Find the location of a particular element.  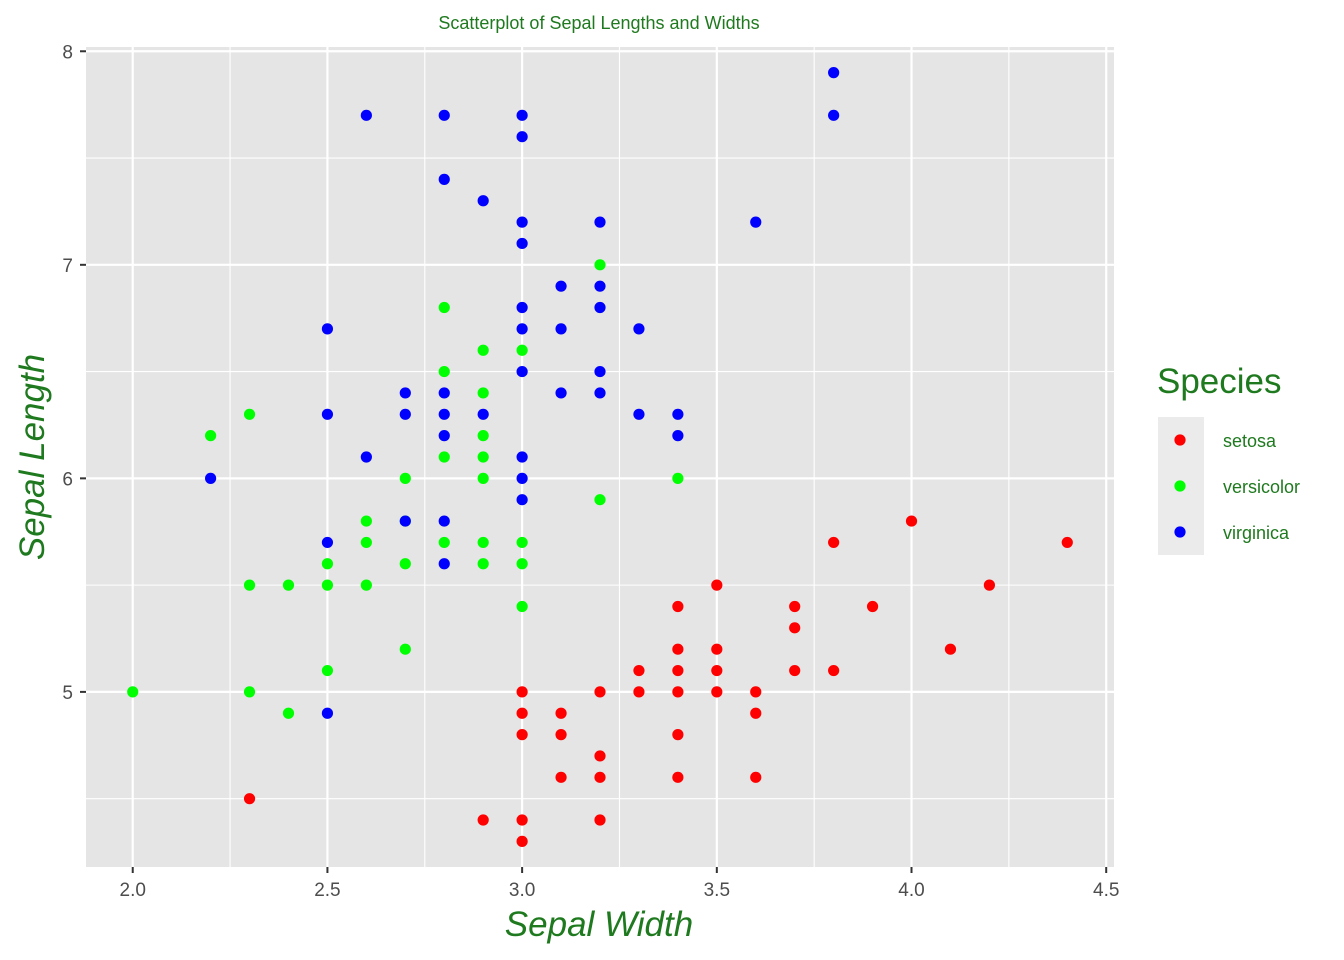

x-tick-label: 4.0 is located at coordinates (911, 890).